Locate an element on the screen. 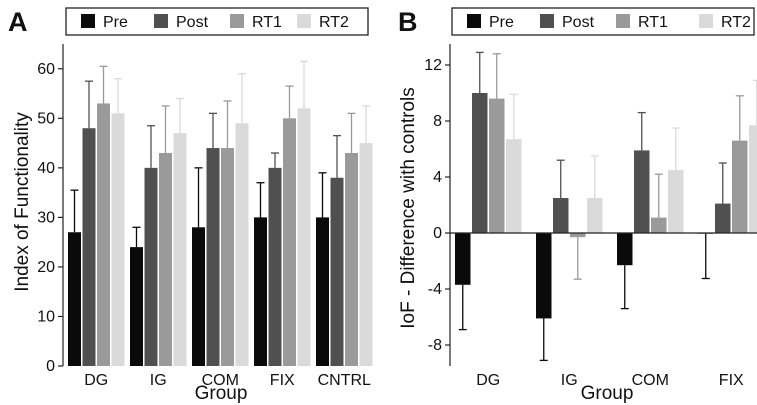 Image resolution: width=757 pixels, height=405 pixels. y-tick-label: 50 is located at coordinates (46, 118).